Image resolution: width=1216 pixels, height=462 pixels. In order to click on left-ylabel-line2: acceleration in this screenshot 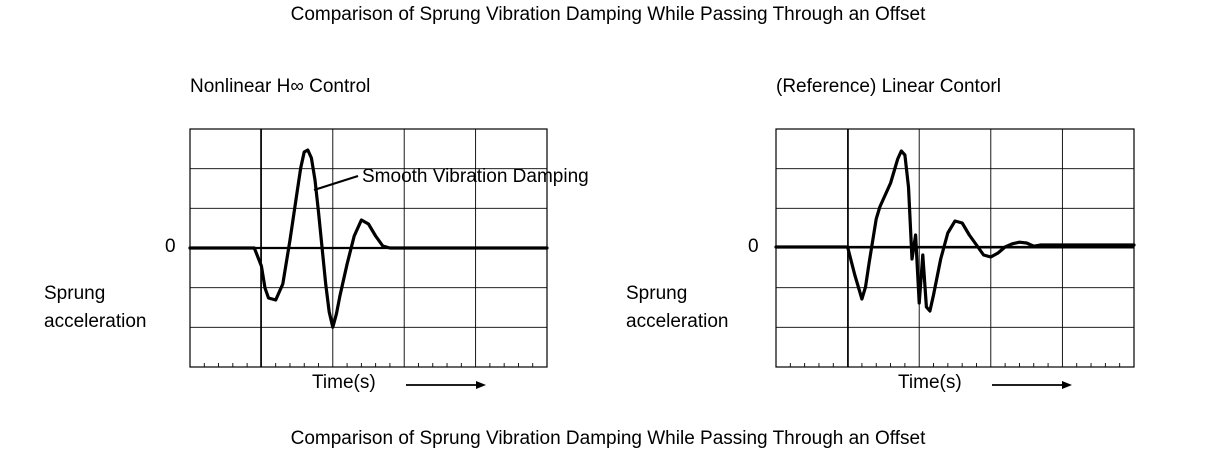, I will do `click(95, 321)`.